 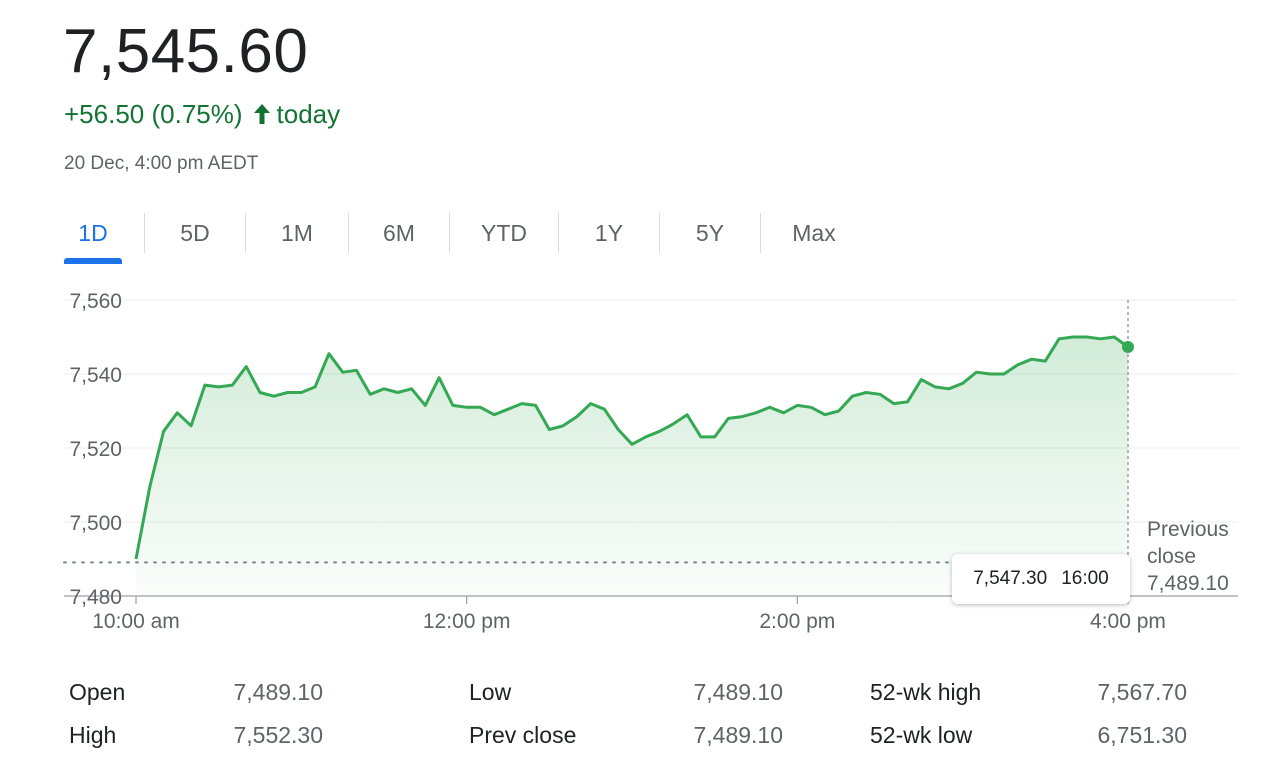 What do you see at coordinates (504, 232) in the screenshot?
I see `tab-ytd: YTD` at bounding box center [504, 232].